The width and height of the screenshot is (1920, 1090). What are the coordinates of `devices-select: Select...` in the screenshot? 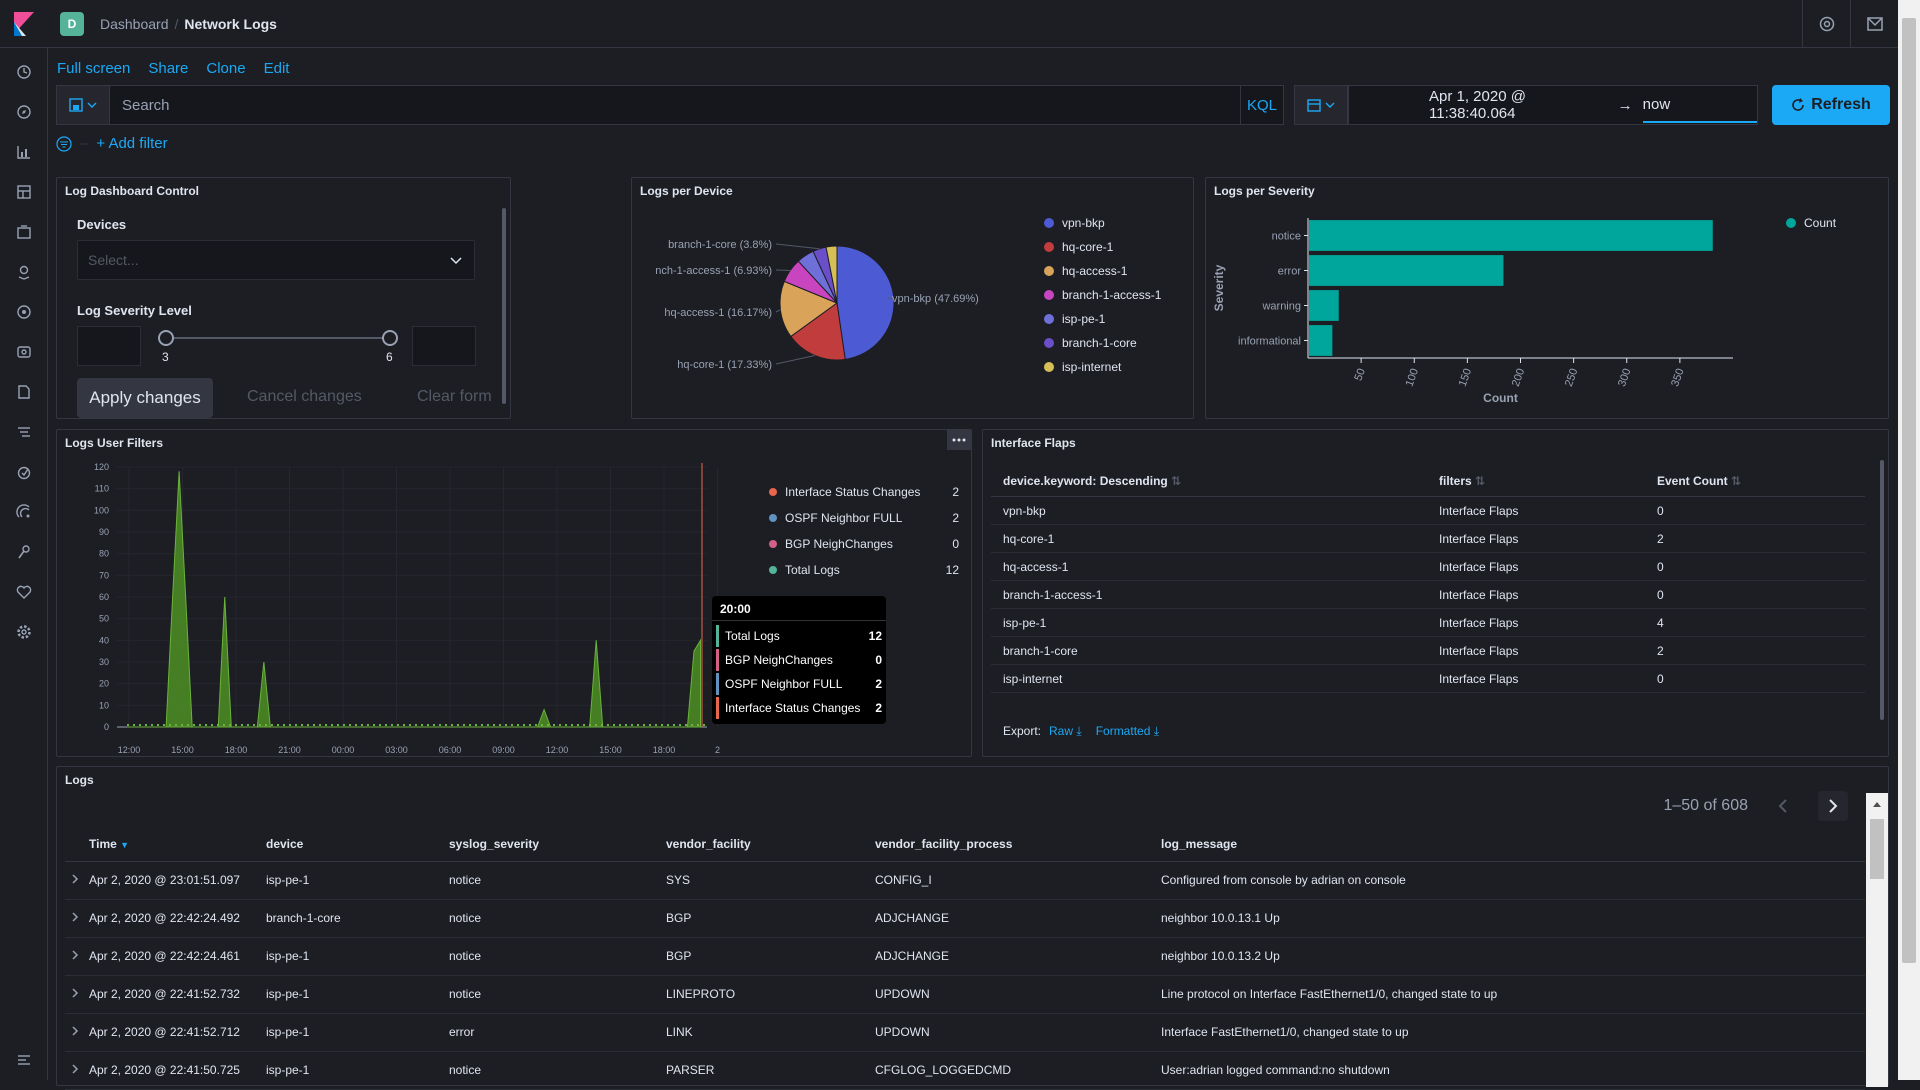 It's located at (276, 260).